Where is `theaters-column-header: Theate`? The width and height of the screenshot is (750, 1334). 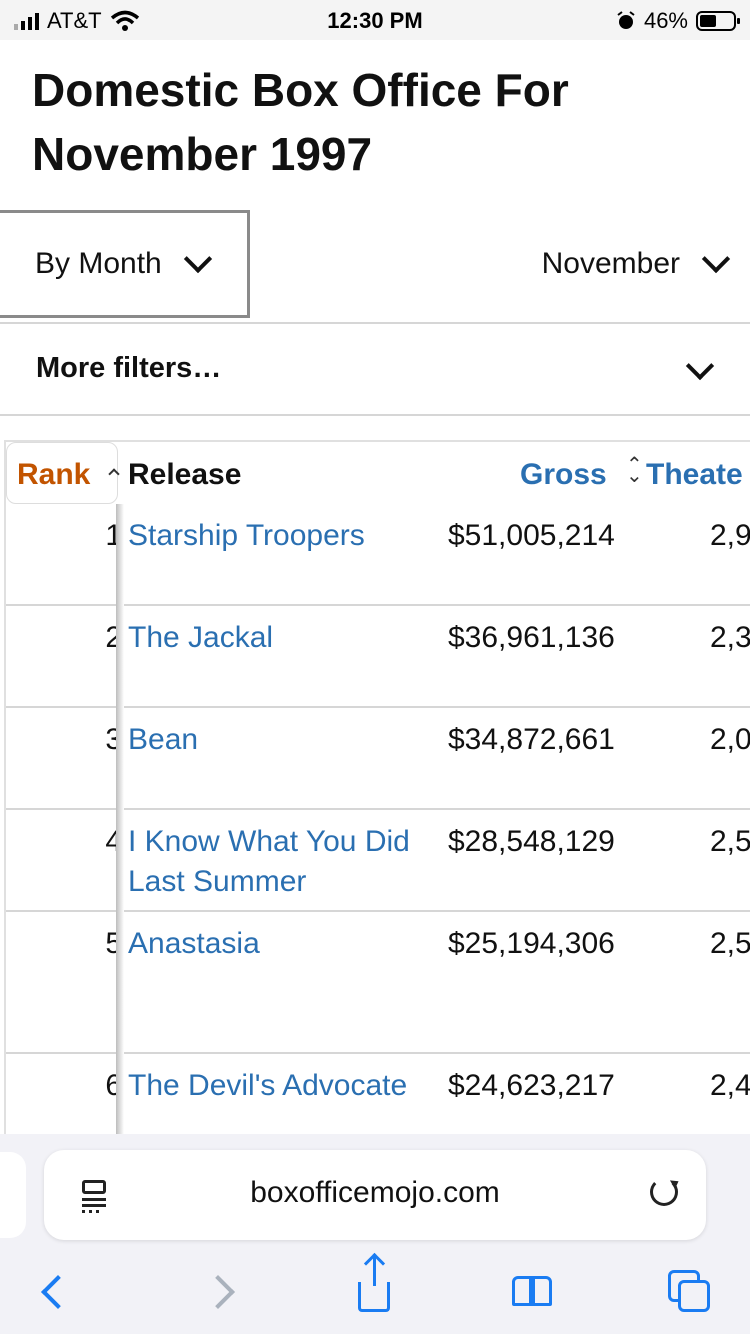
theaters-column-header: Theate is located at coordinates (694, 474).